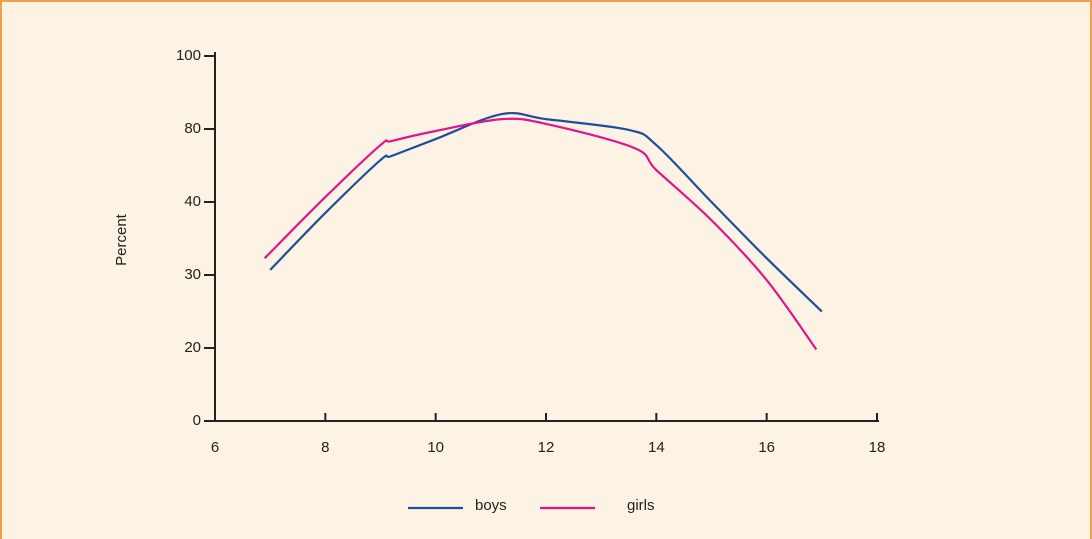 The image size is (1092, 539). Describe the element at coordinates (325, 447) in the screenshot. I see `x-tick-label: 8` at that location.